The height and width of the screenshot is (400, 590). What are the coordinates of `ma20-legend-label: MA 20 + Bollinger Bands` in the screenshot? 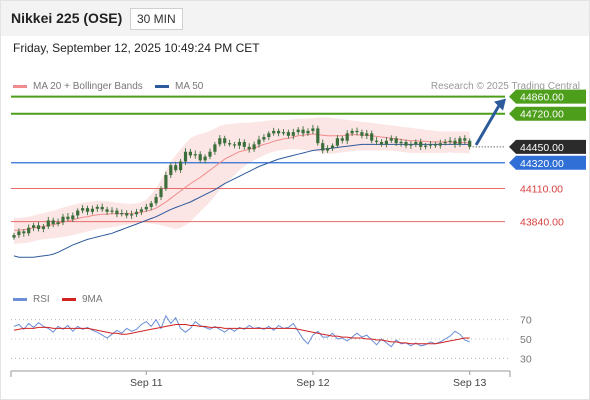 It's located at (88, 86).